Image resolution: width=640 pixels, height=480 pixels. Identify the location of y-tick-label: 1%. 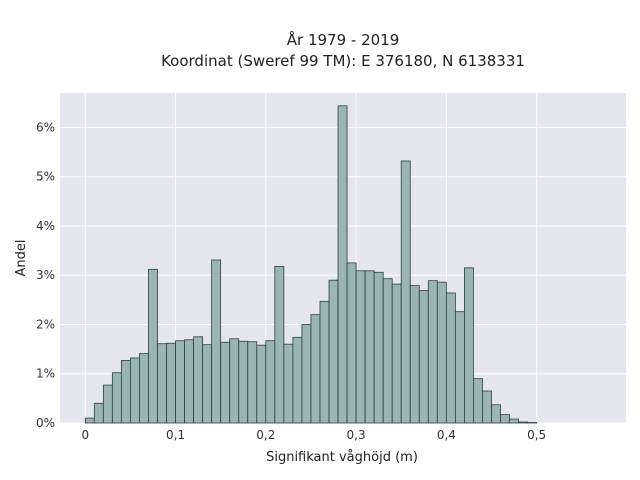
(45, 374).